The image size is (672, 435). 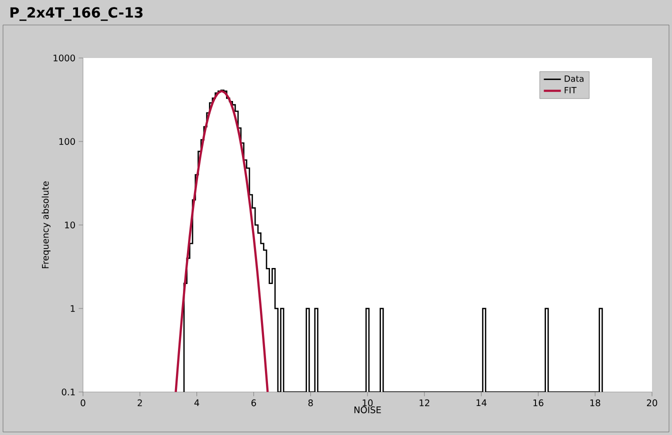 I want to click on y-tick-label: 0.1, so click(x=68, y=392).